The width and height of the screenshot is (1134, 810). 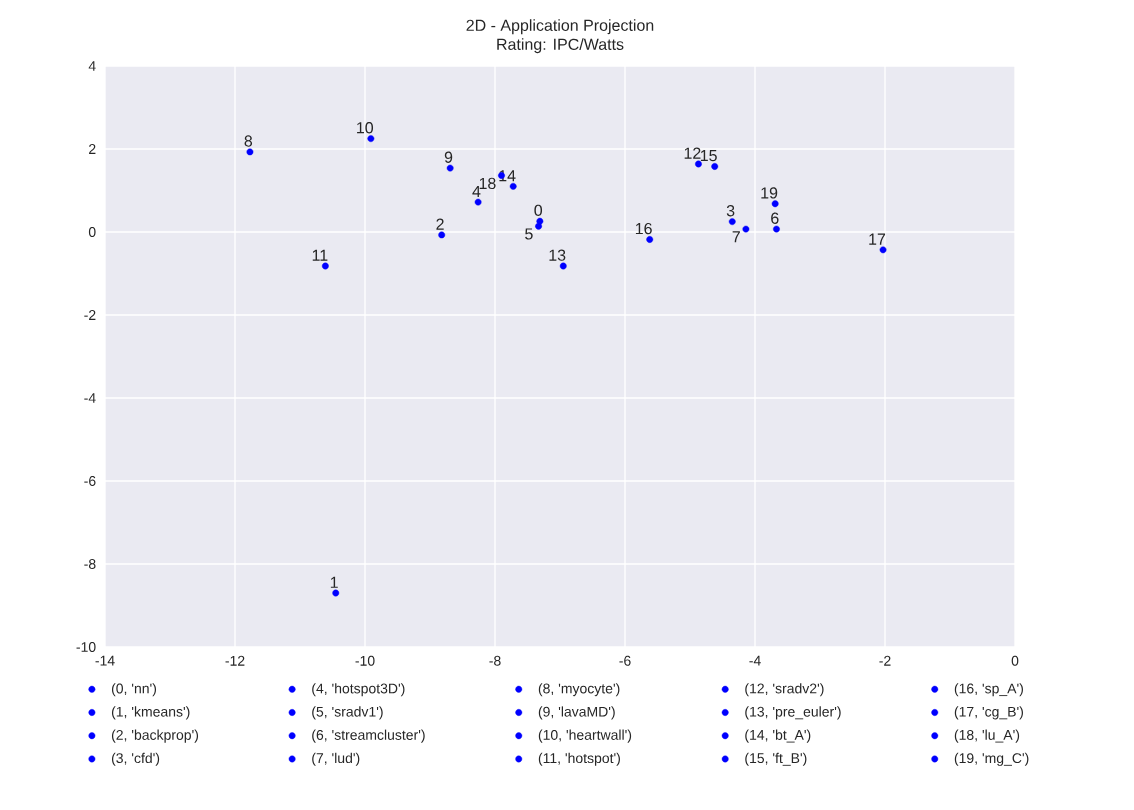 I want to click on legend-label: (11, 'hotspot'), so click(x=579, y=759).